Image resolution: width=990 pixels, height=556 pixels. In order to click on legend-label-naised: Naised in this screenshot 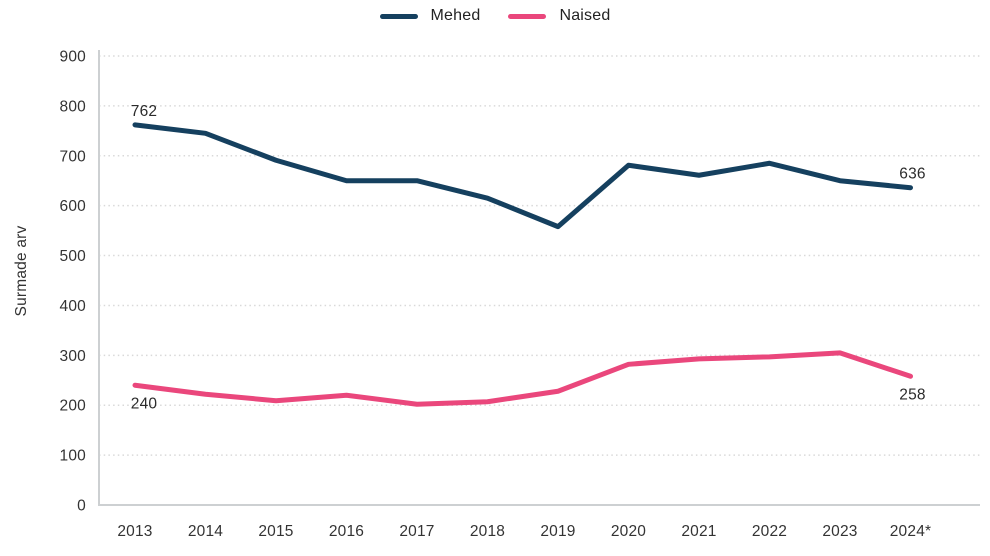, I will do `click(585, 15)`.